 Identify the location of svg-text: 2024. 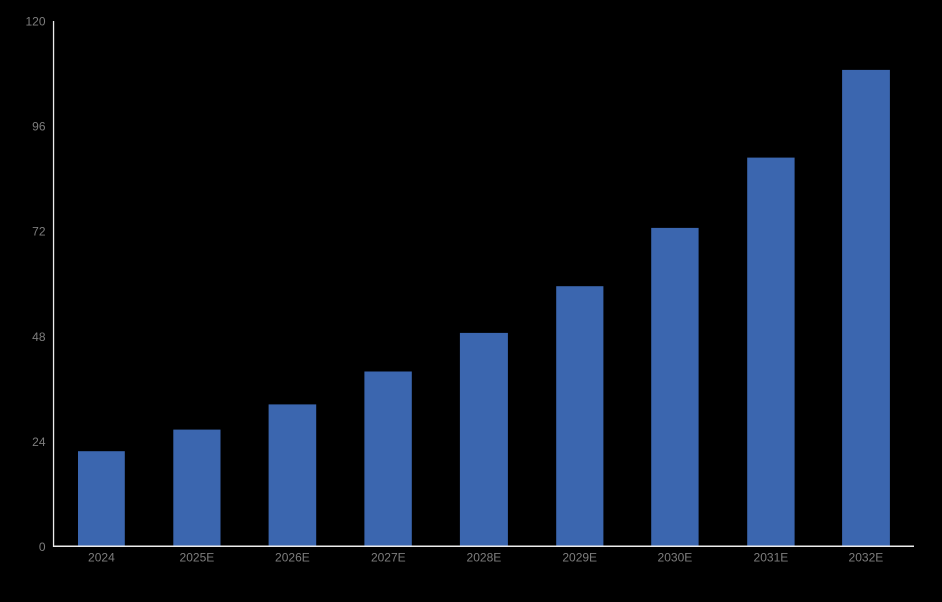
(101, 557).